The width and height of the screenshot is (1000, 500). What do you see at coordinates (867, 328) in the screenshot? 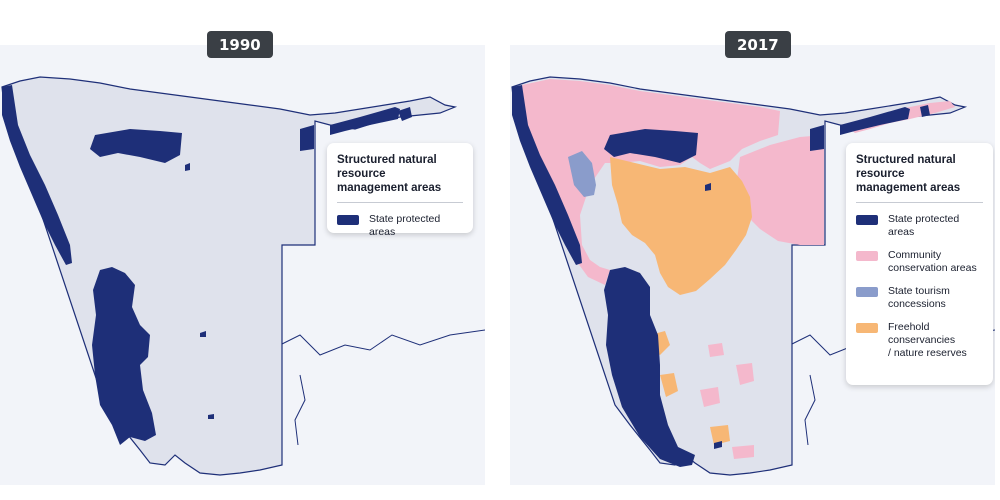
I see `swatch-freehold` at bounding box center [867, 328].